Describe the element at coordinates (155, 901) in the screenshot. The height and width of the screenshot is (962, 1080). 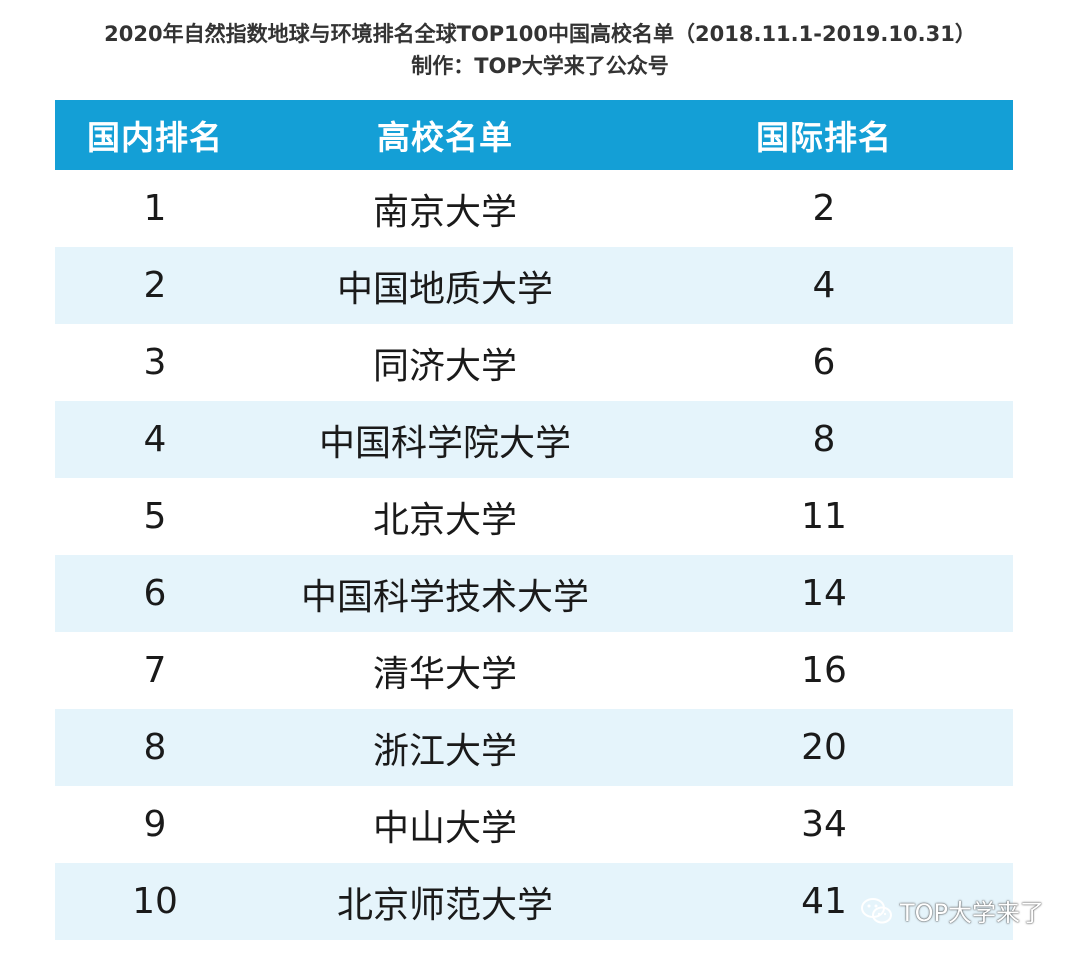
I see `domestic-rank-cell: 10` at that location.